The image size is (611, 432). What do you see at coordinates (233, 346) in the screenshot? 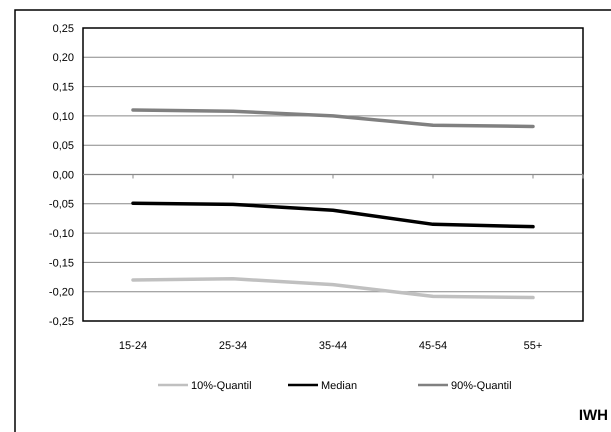
I see `x-tick-label: 25-34` at bounding box center [233, 346].